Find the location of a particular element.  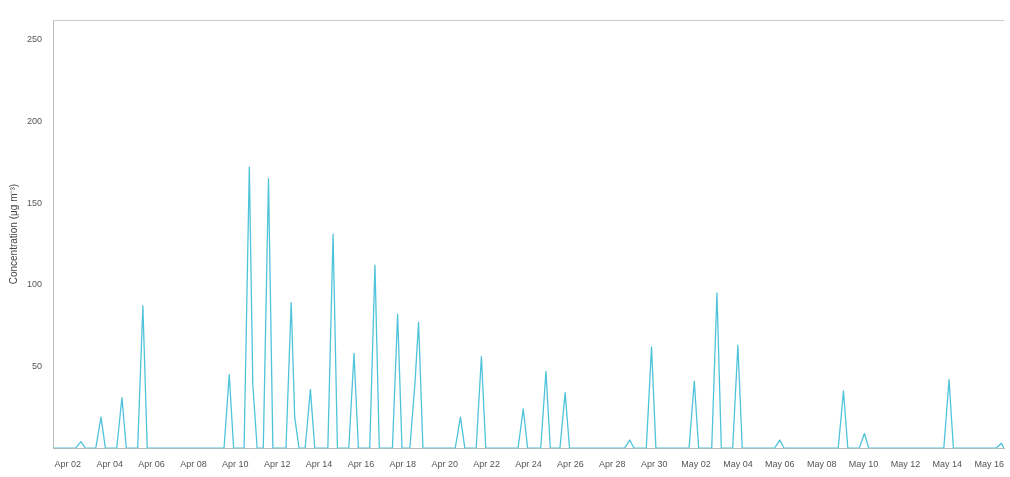

y-tick-label: 100 is located at coordinates (34, 284).